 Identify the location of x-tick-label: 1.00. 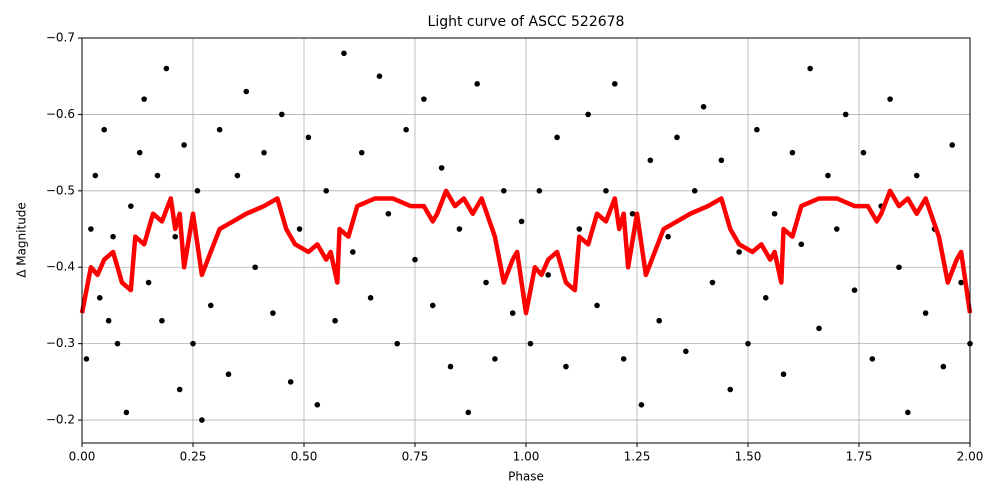
(526, 457).